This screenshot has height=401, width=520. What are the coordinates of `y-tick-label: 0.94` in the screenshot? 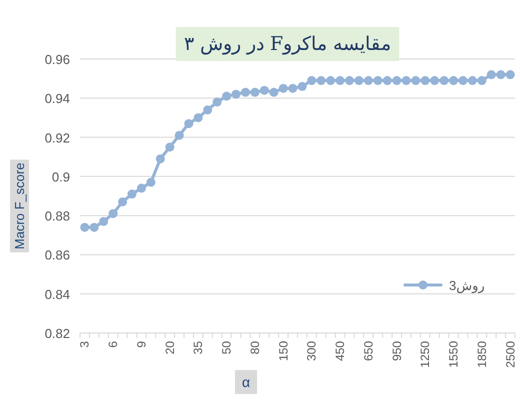 It's located at (57, 98).